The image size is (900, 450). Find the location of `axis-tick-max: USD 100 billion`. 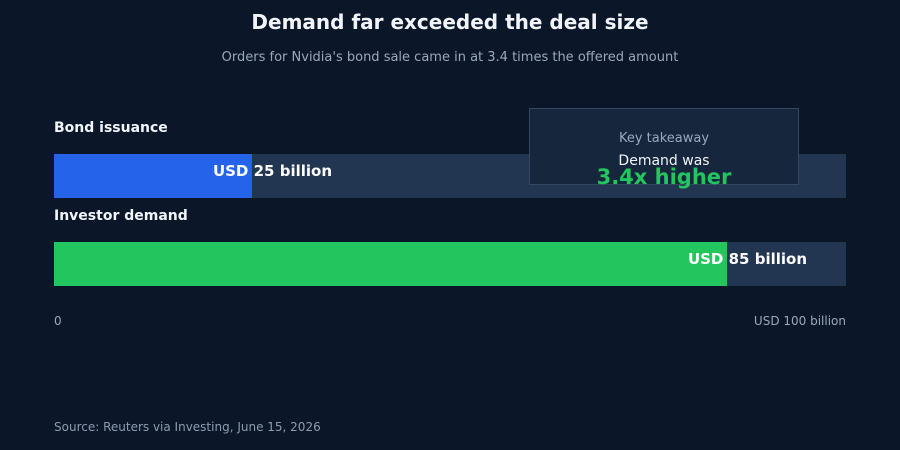

axis-tick-max: USD 100 billion is located at coordinates (799, 321).